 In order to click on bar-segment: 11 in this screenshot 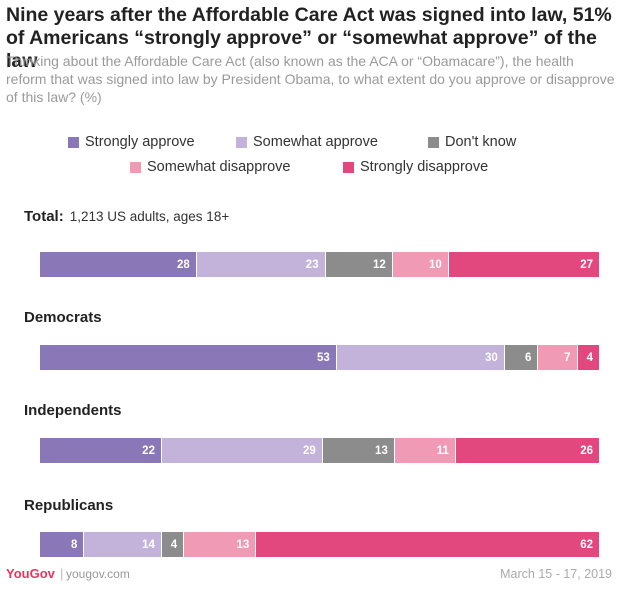, I will do `click(425, 450)`.